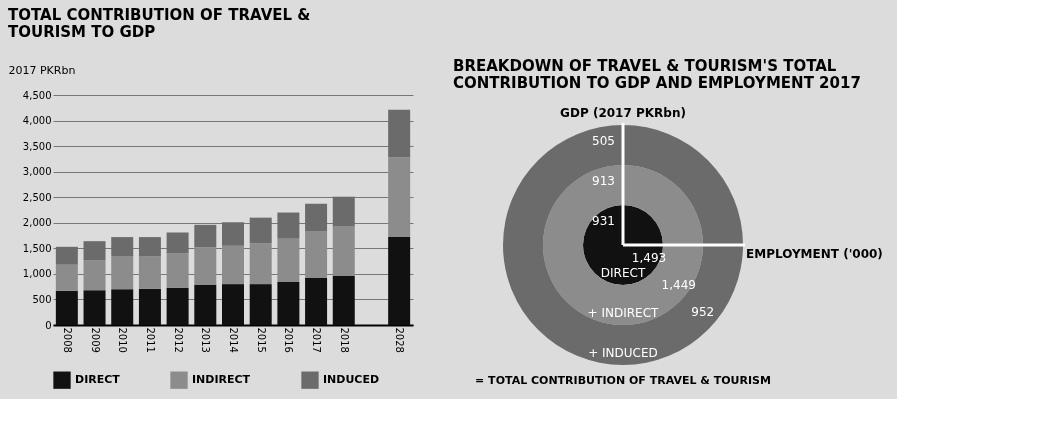  Describe the element at coordinates (98, 380) in the screenshot. I see `legend-label: DIRECT` at that location.